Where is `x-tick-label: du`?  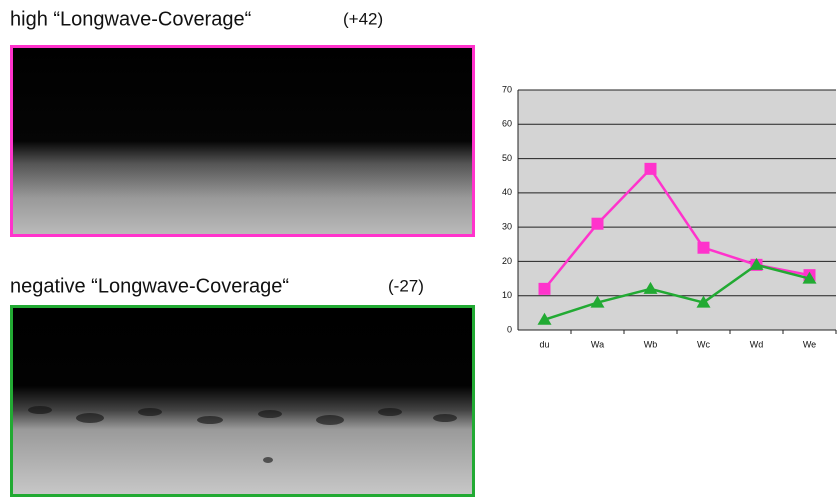
x-tick-label: du is located at coordinates (544, 344).